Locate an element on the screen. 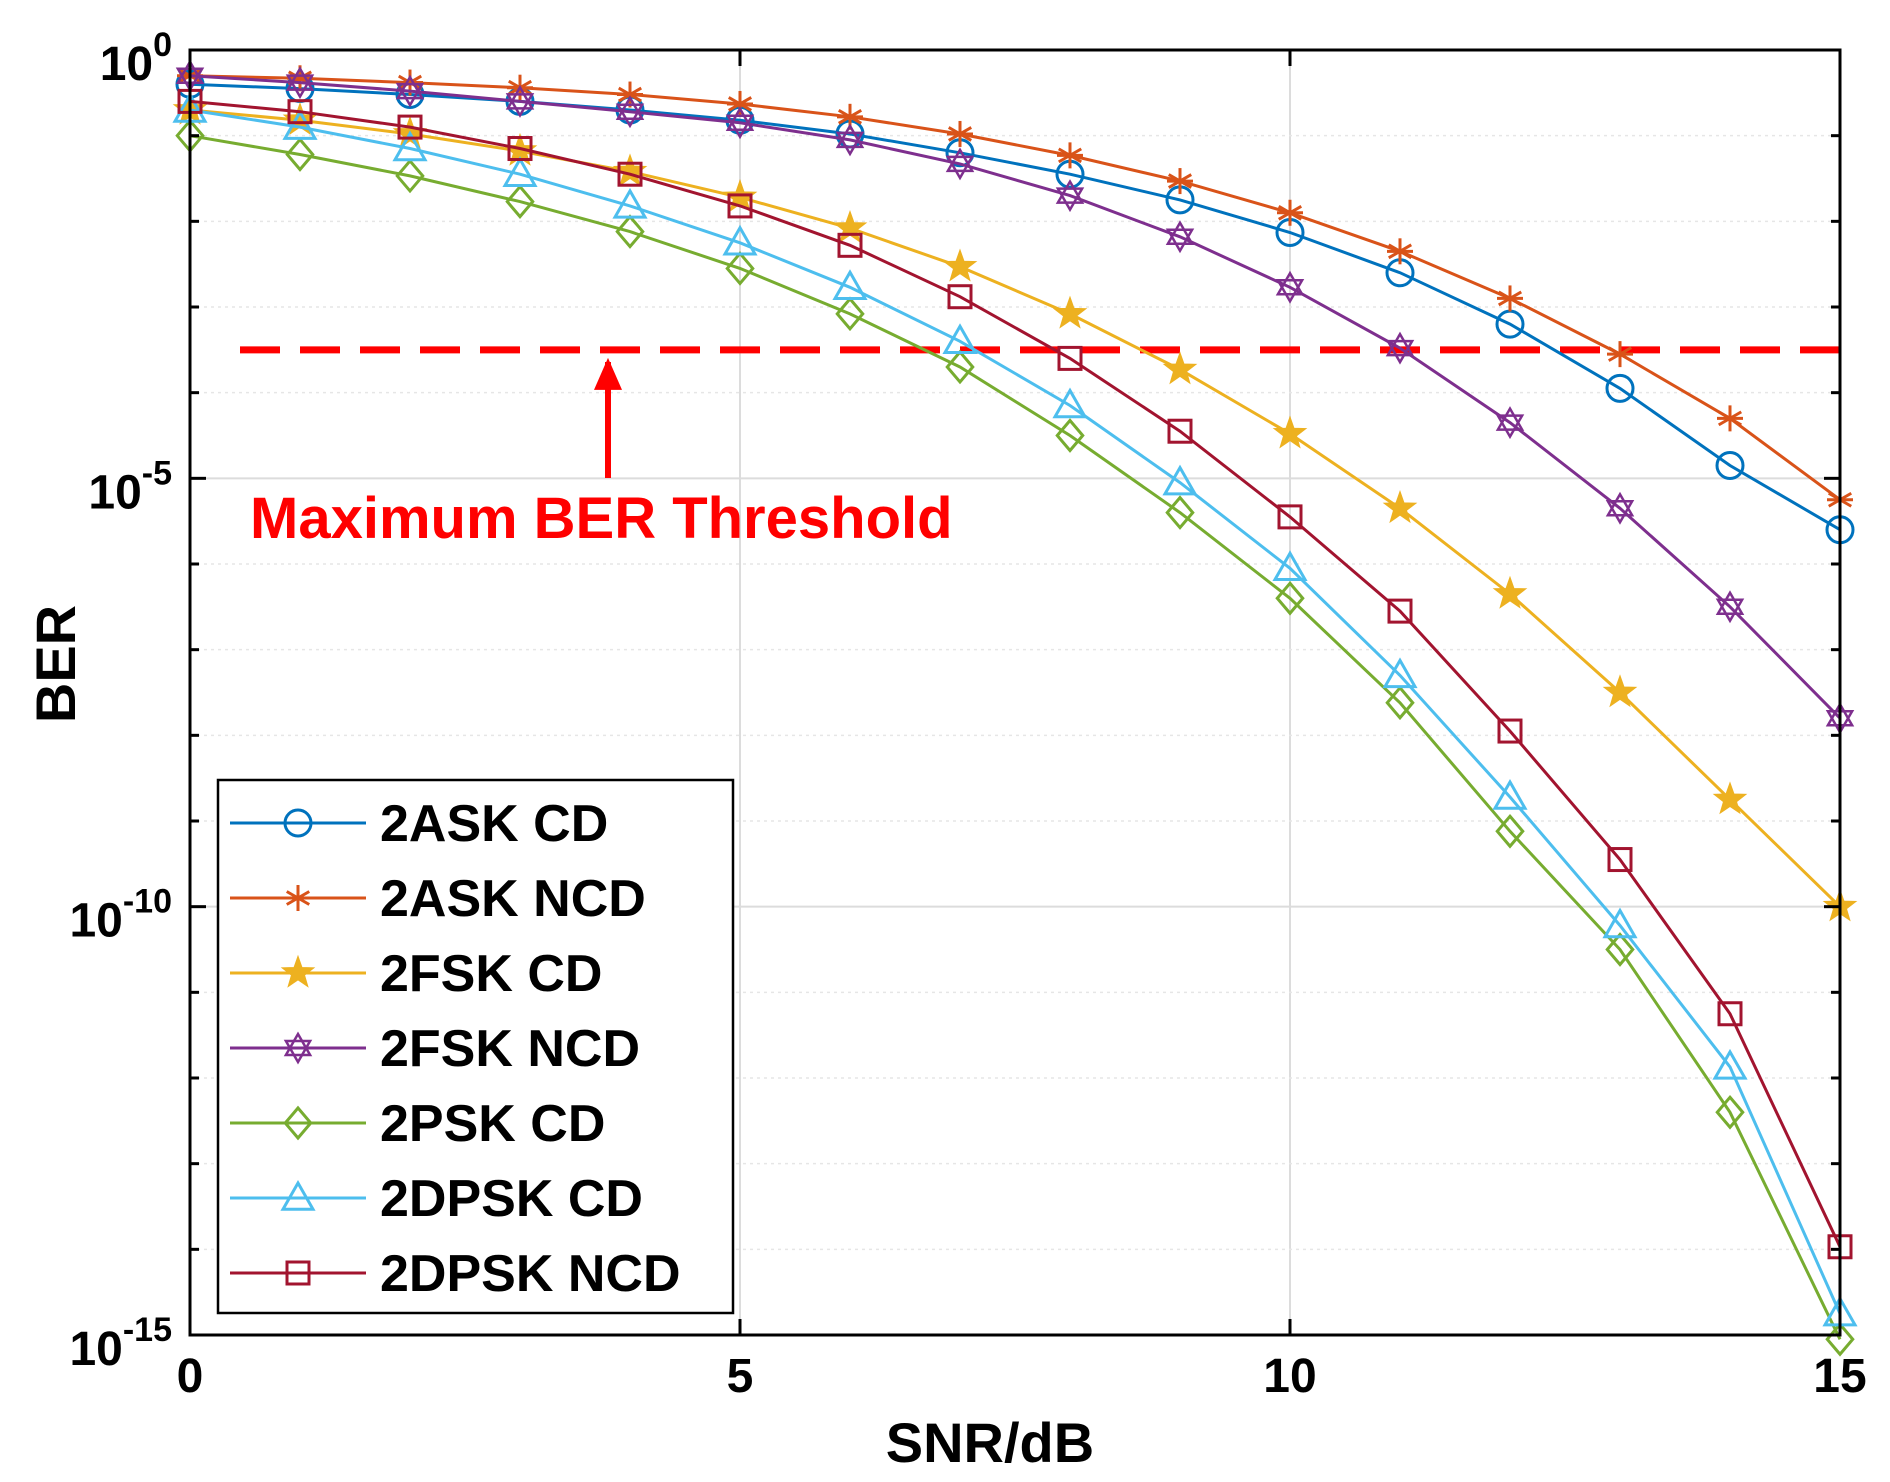 The image size is (1890, 1482). legend-label: 2PSK CD is located at coordinates (492, 1124).